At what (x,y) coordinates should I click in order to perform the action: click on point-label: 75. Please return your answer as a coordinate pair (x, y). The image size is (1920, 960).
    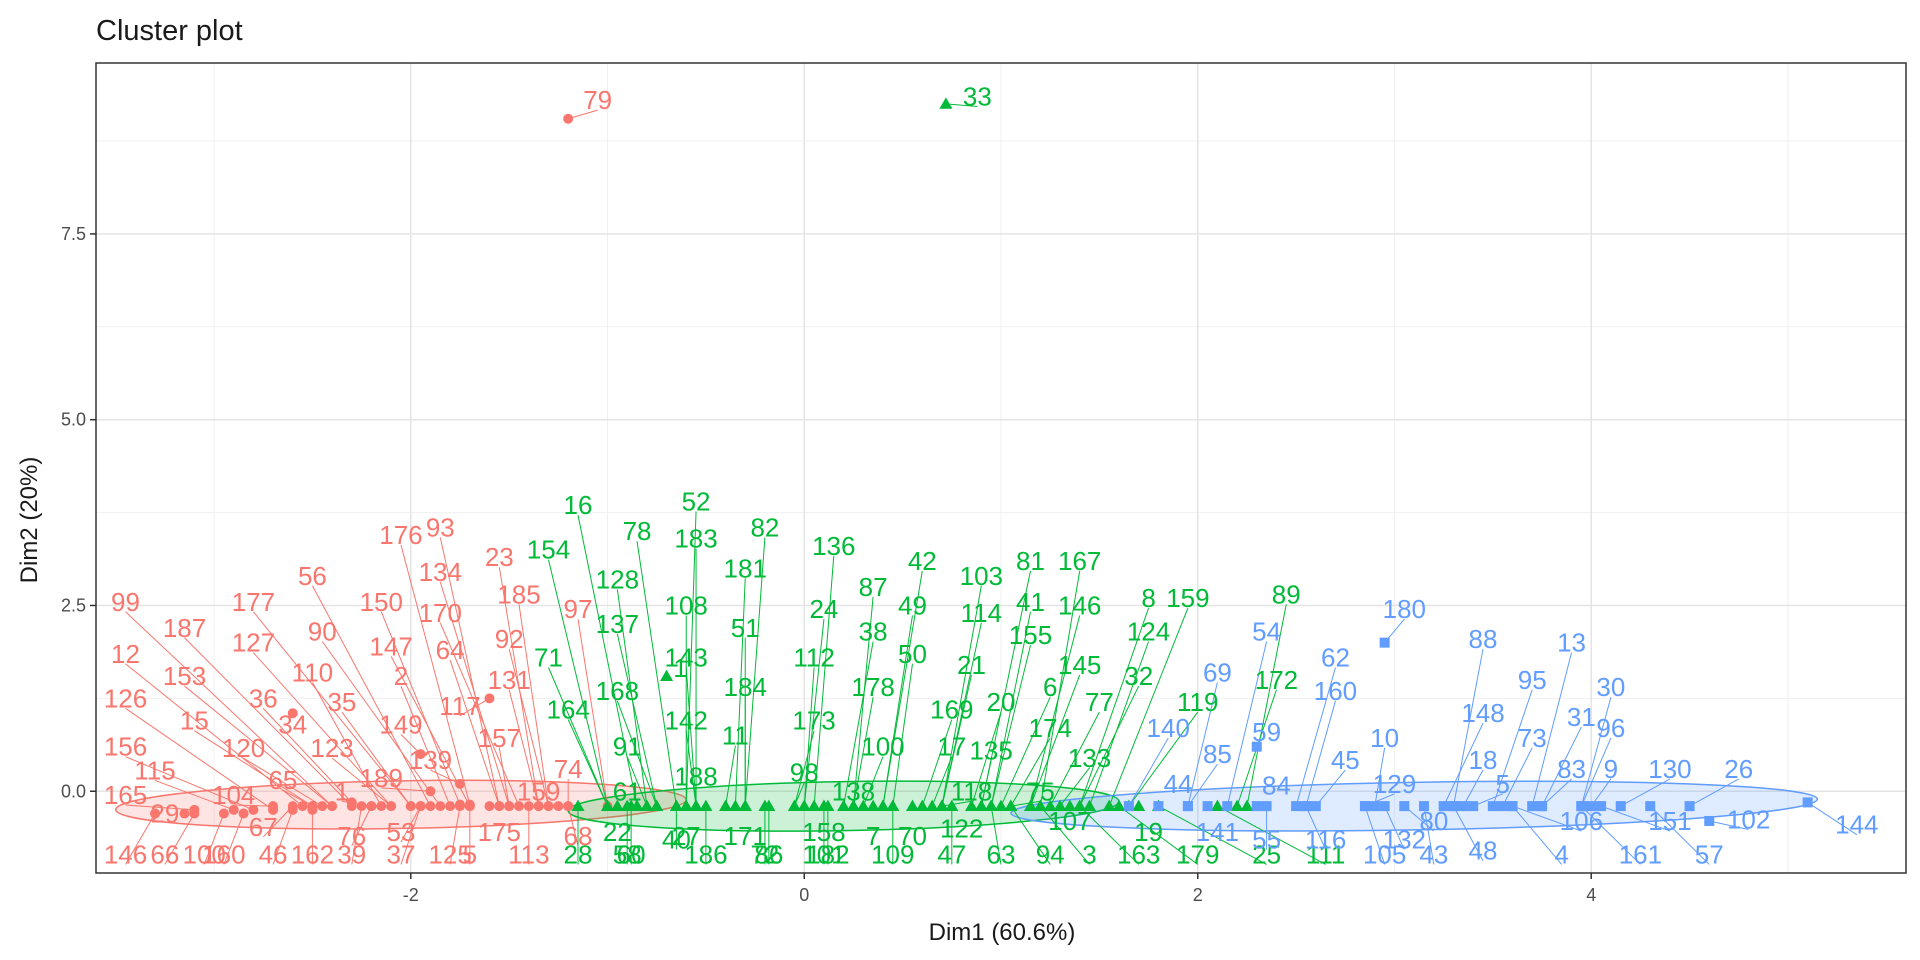
    Looking at the image, I should click on (1040, 791).